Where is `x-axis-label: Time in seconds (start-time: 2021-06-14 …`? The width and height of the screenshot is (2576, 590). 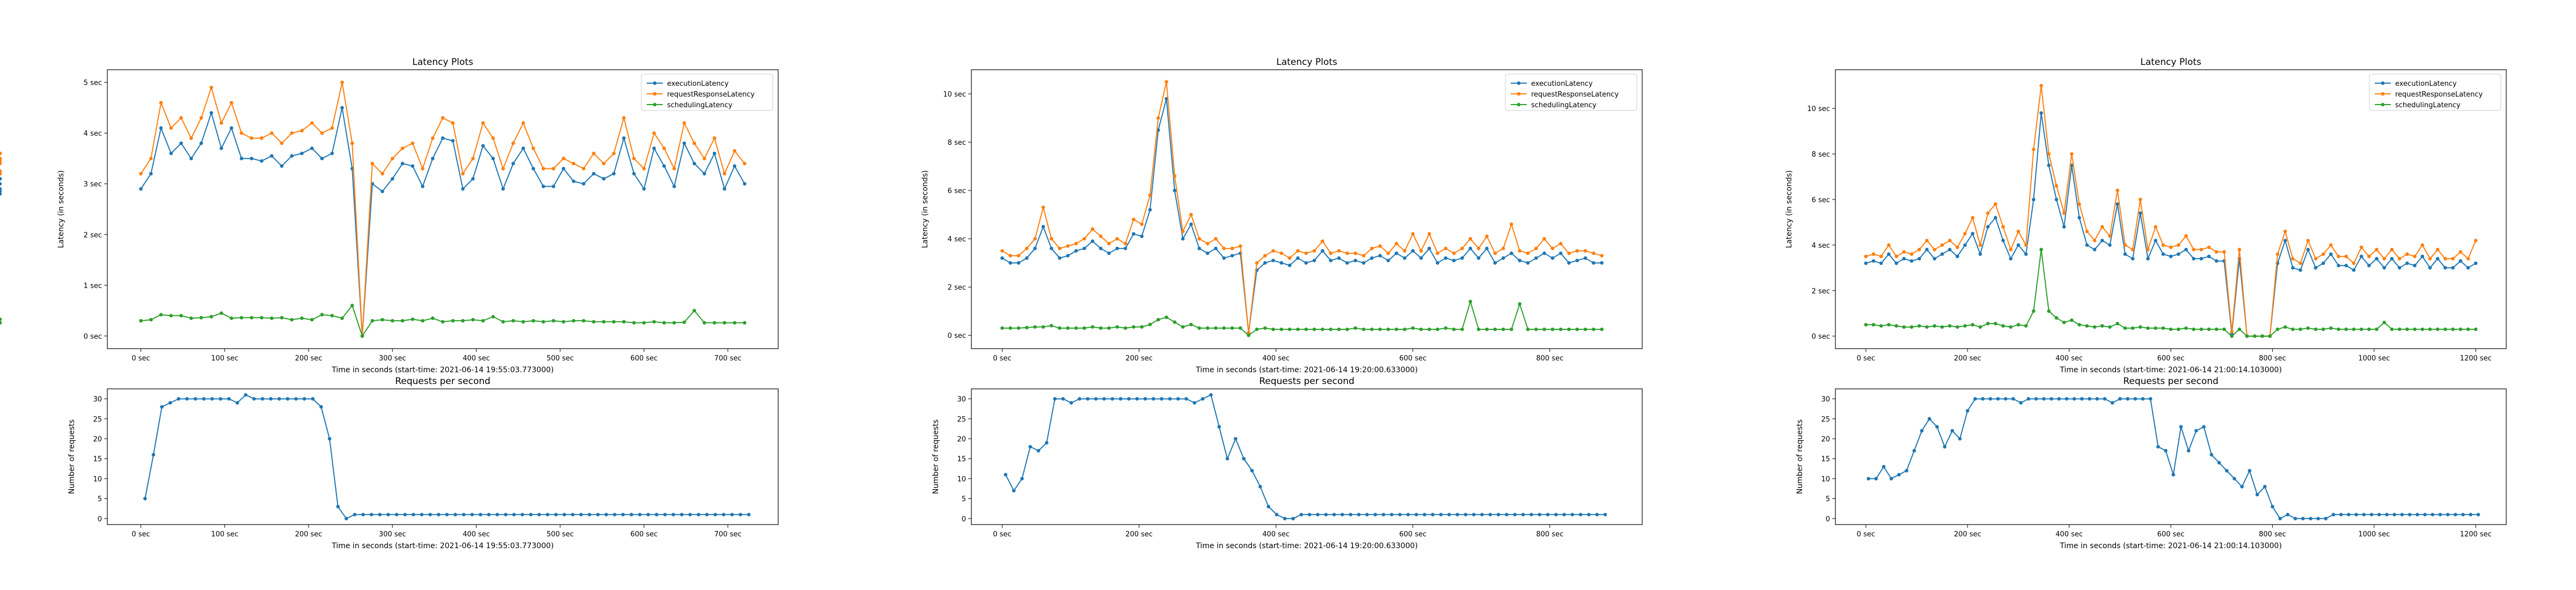 x-axis-label: Time in seconds (start-time: 2021-06-14 … is located at coordinates (1306, 546).